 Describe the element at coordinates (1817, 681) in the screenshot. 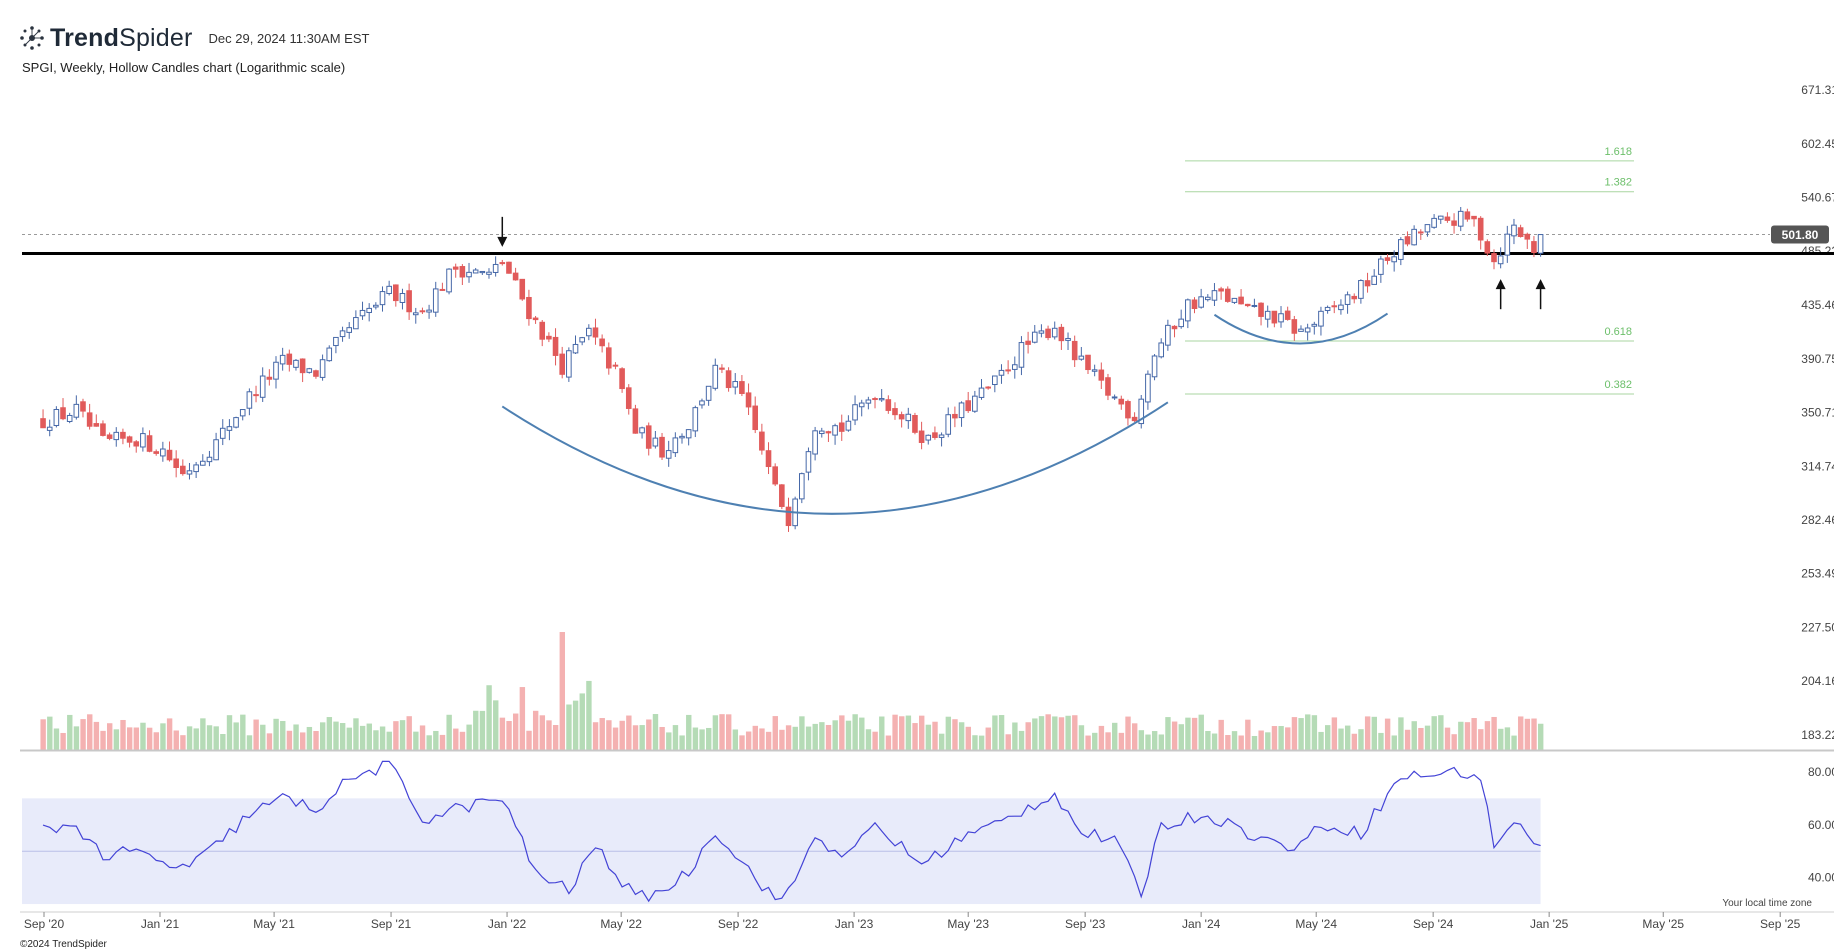

I see `price-axis-label: 204.16` at that location.